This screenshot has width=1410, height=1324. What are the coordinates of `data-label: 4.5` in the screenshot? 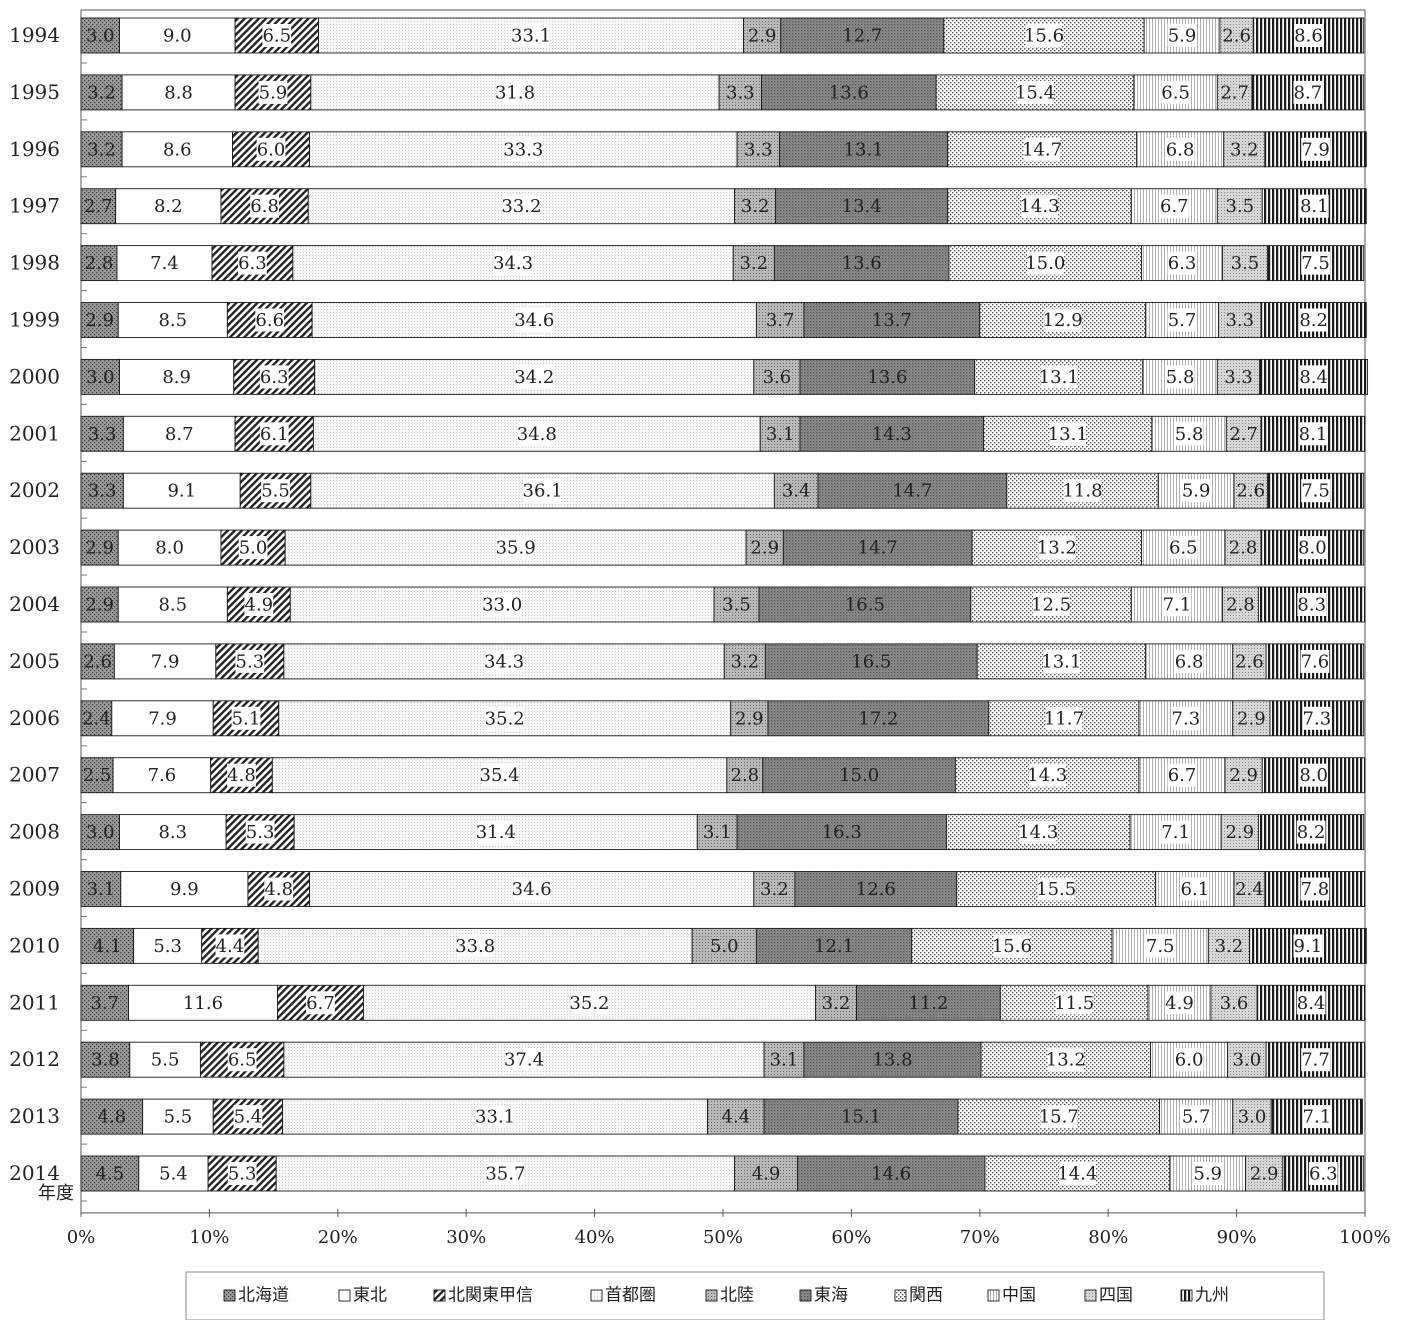 It's located at (110, 1174).